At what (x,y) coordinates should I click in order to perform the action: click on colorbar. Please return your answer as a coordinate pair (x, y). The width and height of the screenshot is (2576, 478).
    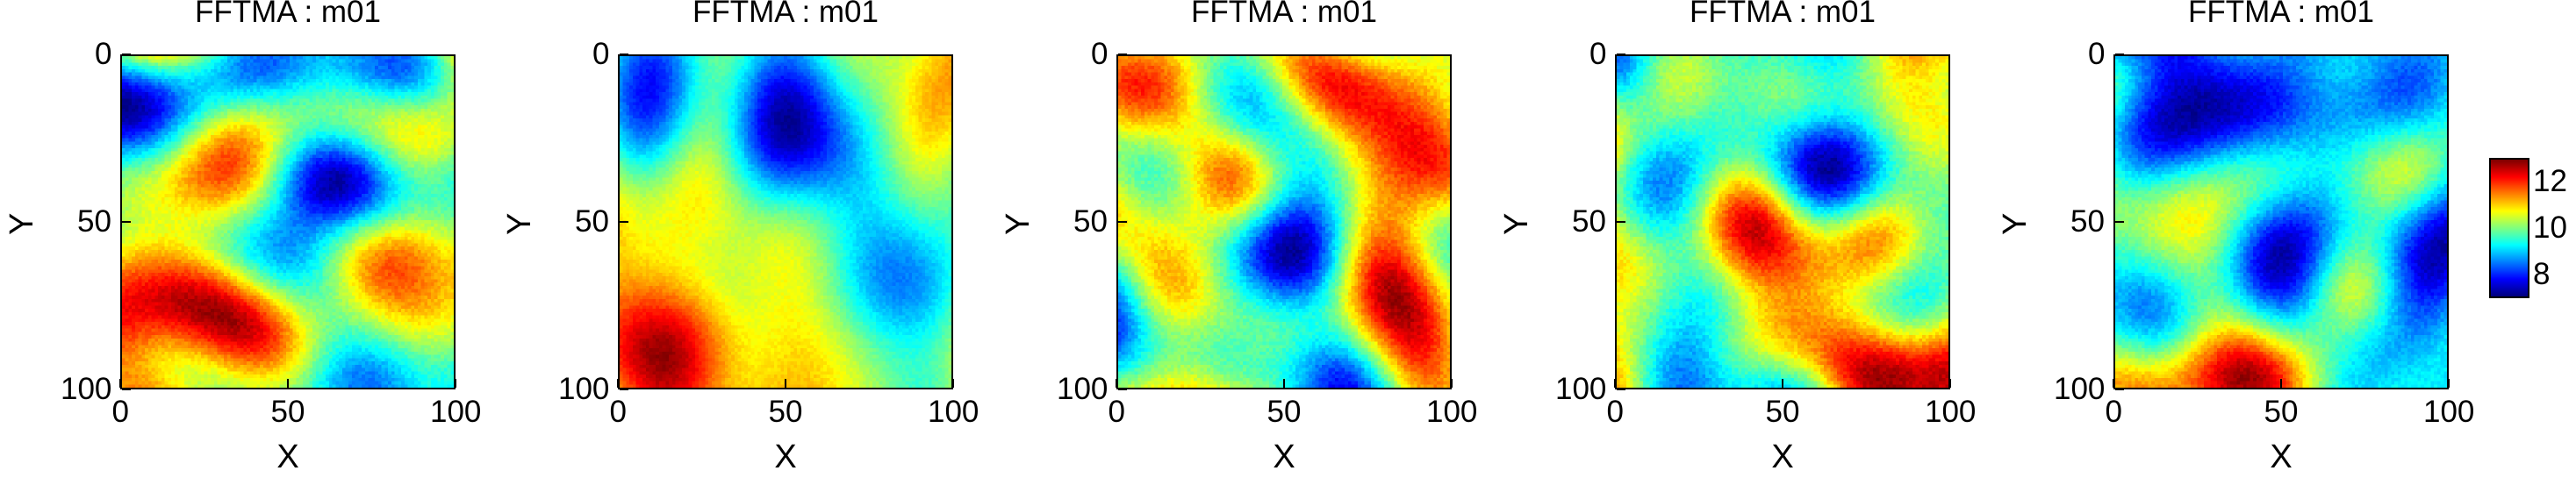
    Looking at the image, I should click on (2509, 228).